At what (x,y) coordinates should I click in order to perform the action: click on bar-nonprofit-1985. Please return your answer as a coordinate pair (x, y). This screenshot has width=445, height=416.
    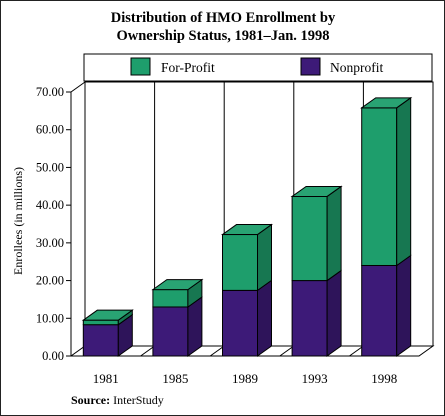
    Looking at the image, I should click on (177, 326).